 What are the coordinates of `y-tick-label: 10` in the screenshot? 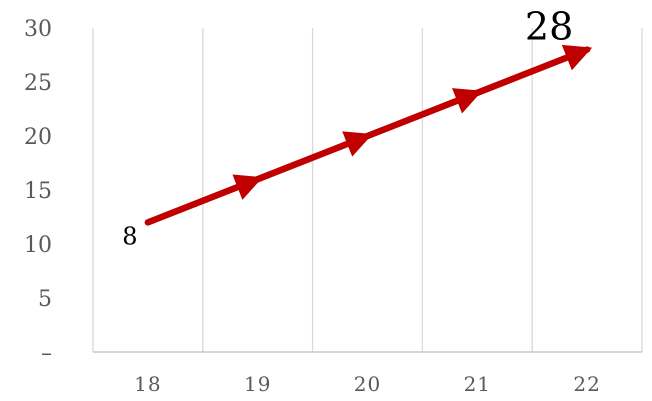 It's located at (38, 245).